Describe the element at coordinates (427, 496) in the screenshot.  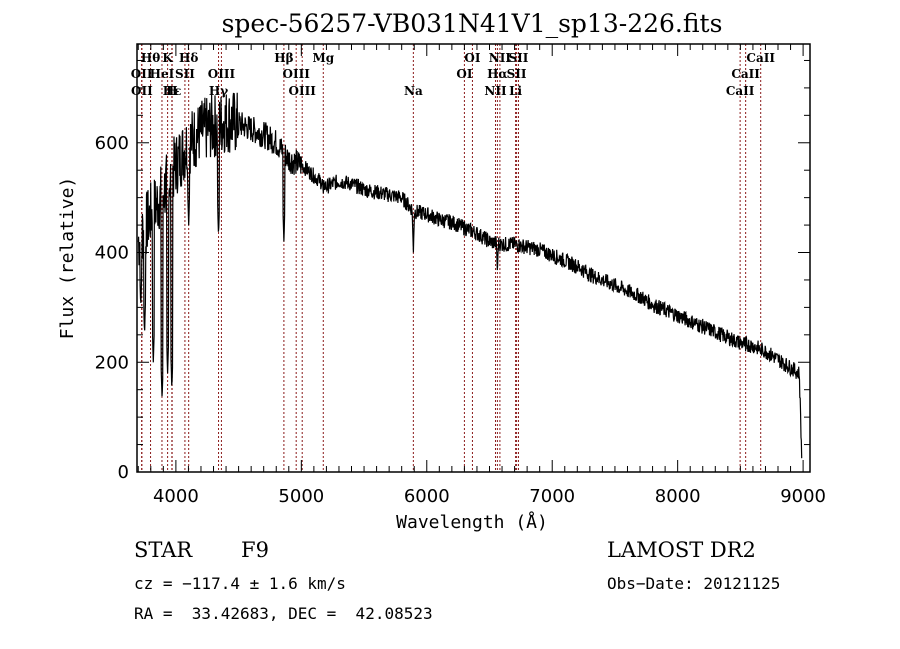
I see `x-tick-label: 6000` at that location.